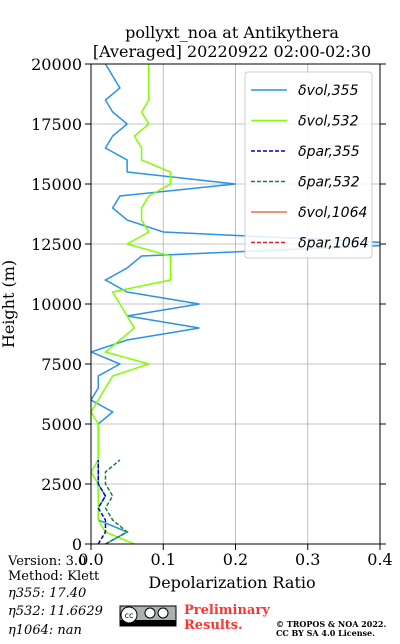 Image resolution: width=400 pixels, height=644 pixels. Describe the element at coordinates (325, 633) in the screenshot. I see `copyright: CC BY SA 4.0 License.` at that location.